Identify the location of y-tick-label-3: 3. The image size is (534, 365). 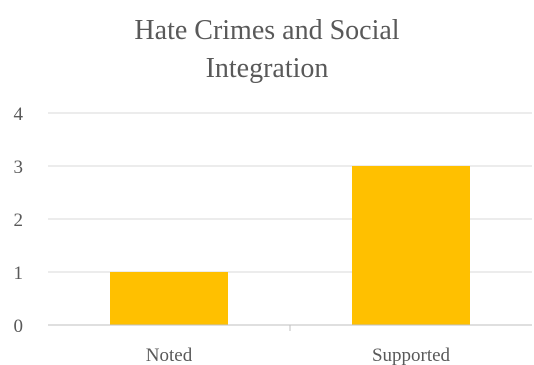
(19, 167).